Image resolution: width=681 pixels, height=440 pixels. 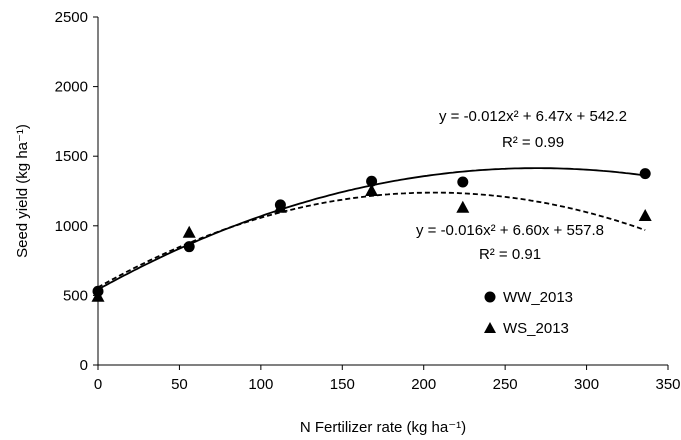 I want to click on x-tick-label: 250, so click(x=505, y=384).